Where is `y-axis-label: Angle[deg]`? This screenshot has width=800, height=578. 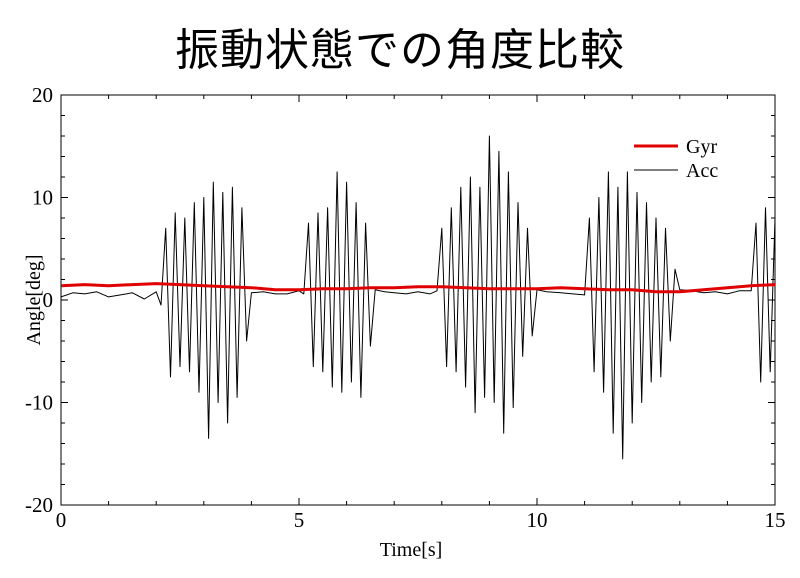
y-axis-label: Angle[deg] is located at coordinates (34, 299).